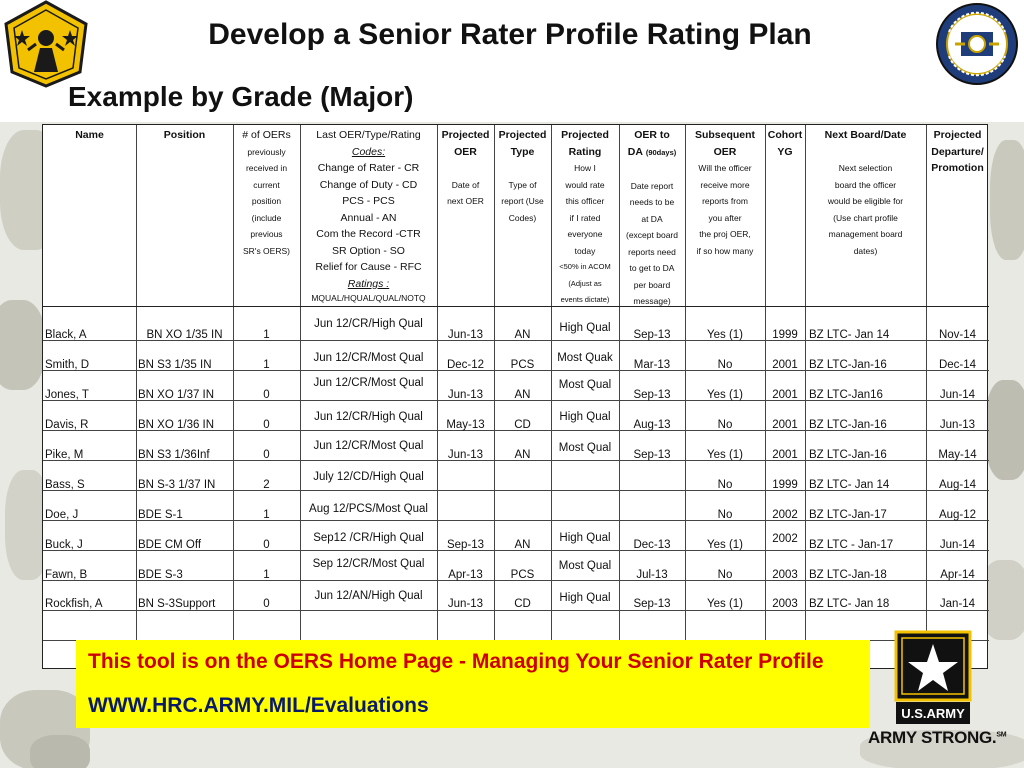 Image resolution: width=1024 pixels, height=768 pixels. I want to click on cell-position: BN S3 1/36Inf, so click(174, 455).